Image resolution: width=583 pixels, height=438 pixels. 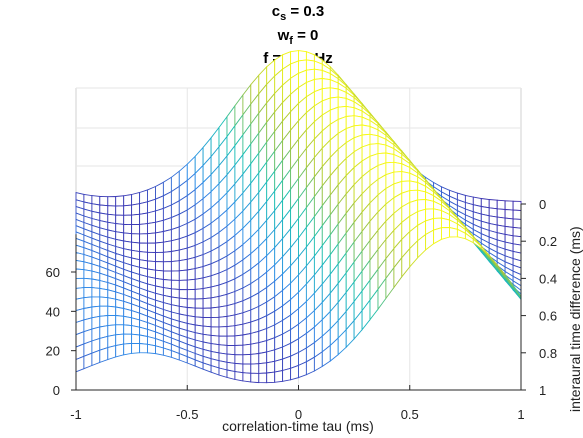 What do you see at coordinates (548, 278) in the screenshot?
I see `y-tick-label: 0.4` at bounding box center [548, 278].